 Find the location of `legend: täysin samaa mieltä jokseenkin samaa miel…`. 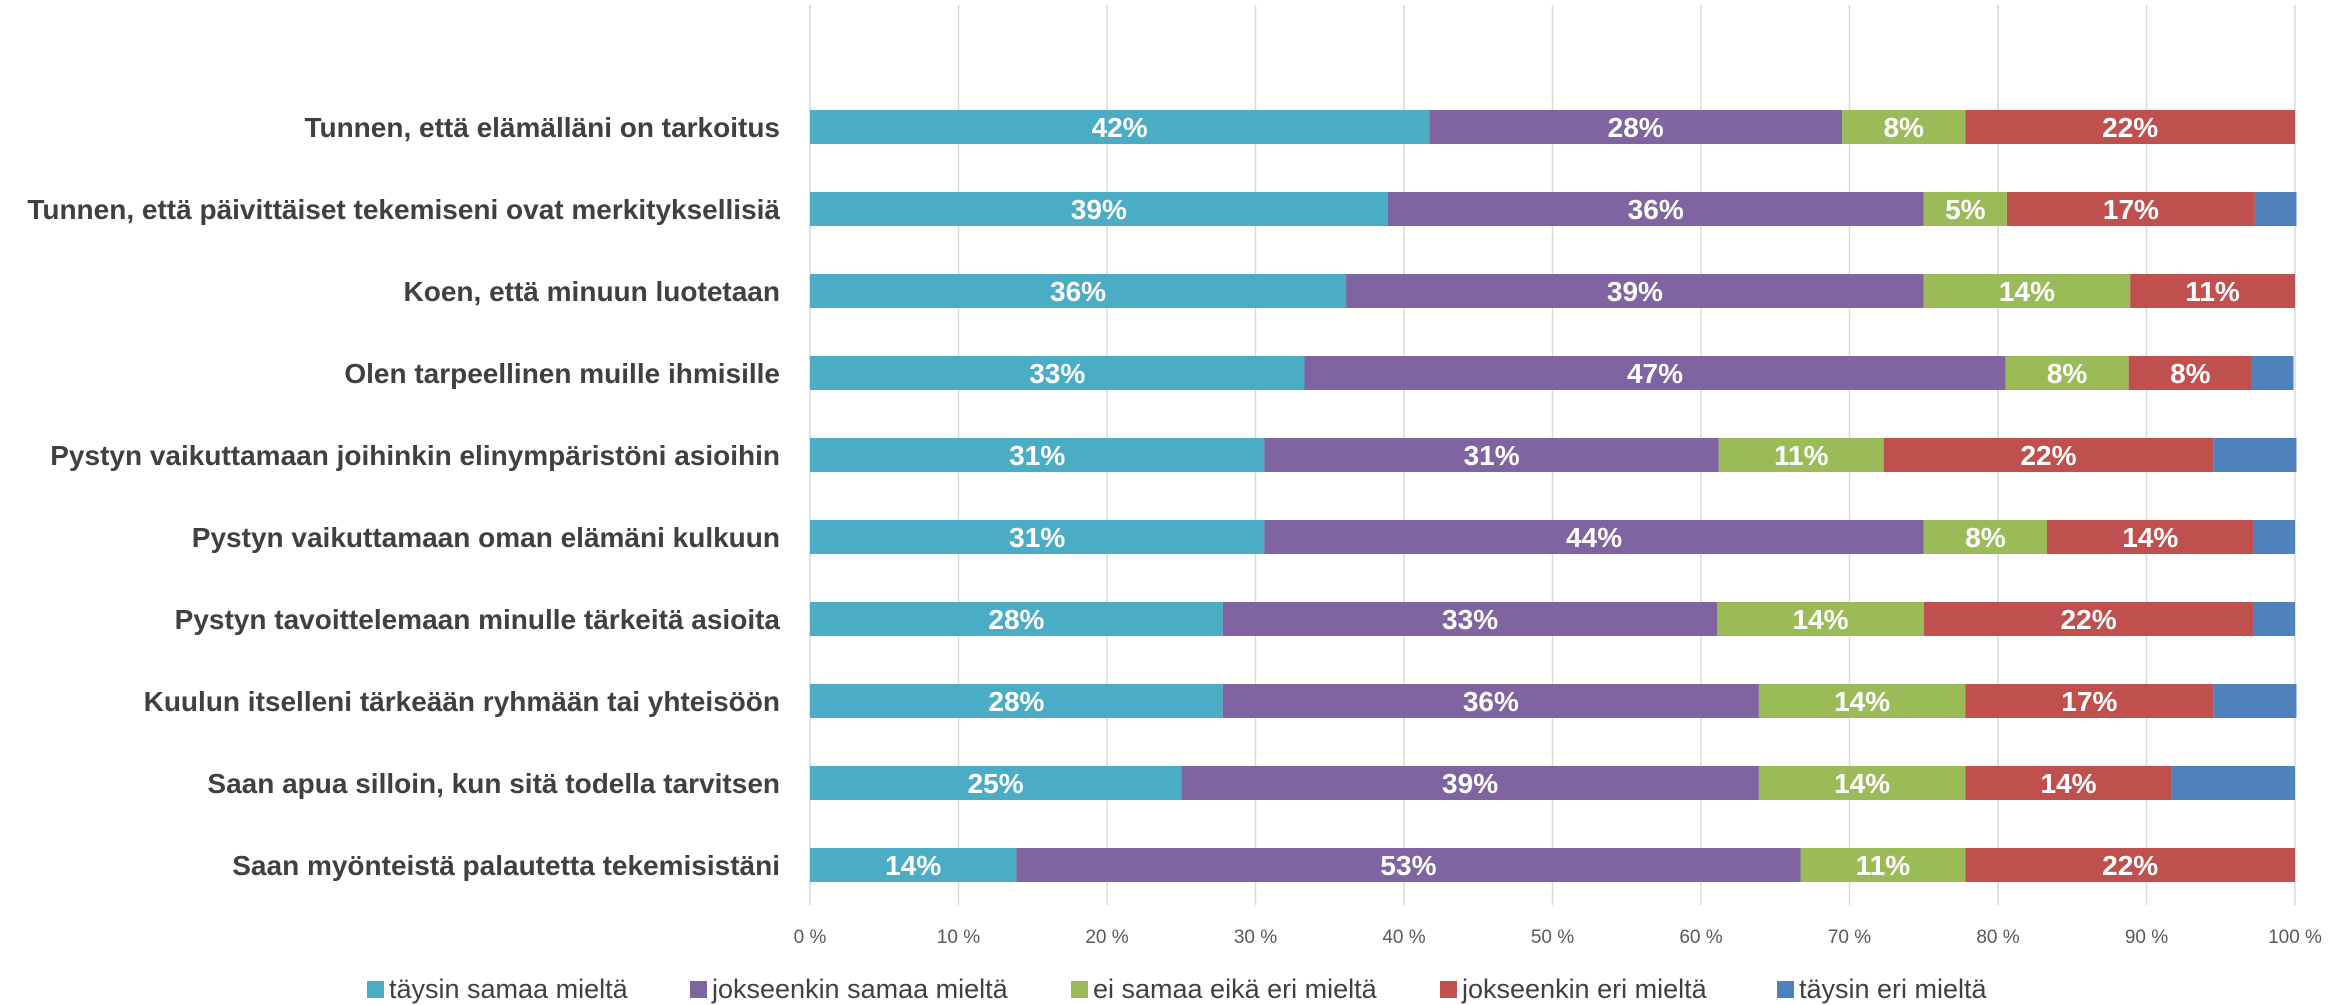

legend: täysin samaa mieltä jokseenkin samaa miel… is located at coordinates (1177, 989).